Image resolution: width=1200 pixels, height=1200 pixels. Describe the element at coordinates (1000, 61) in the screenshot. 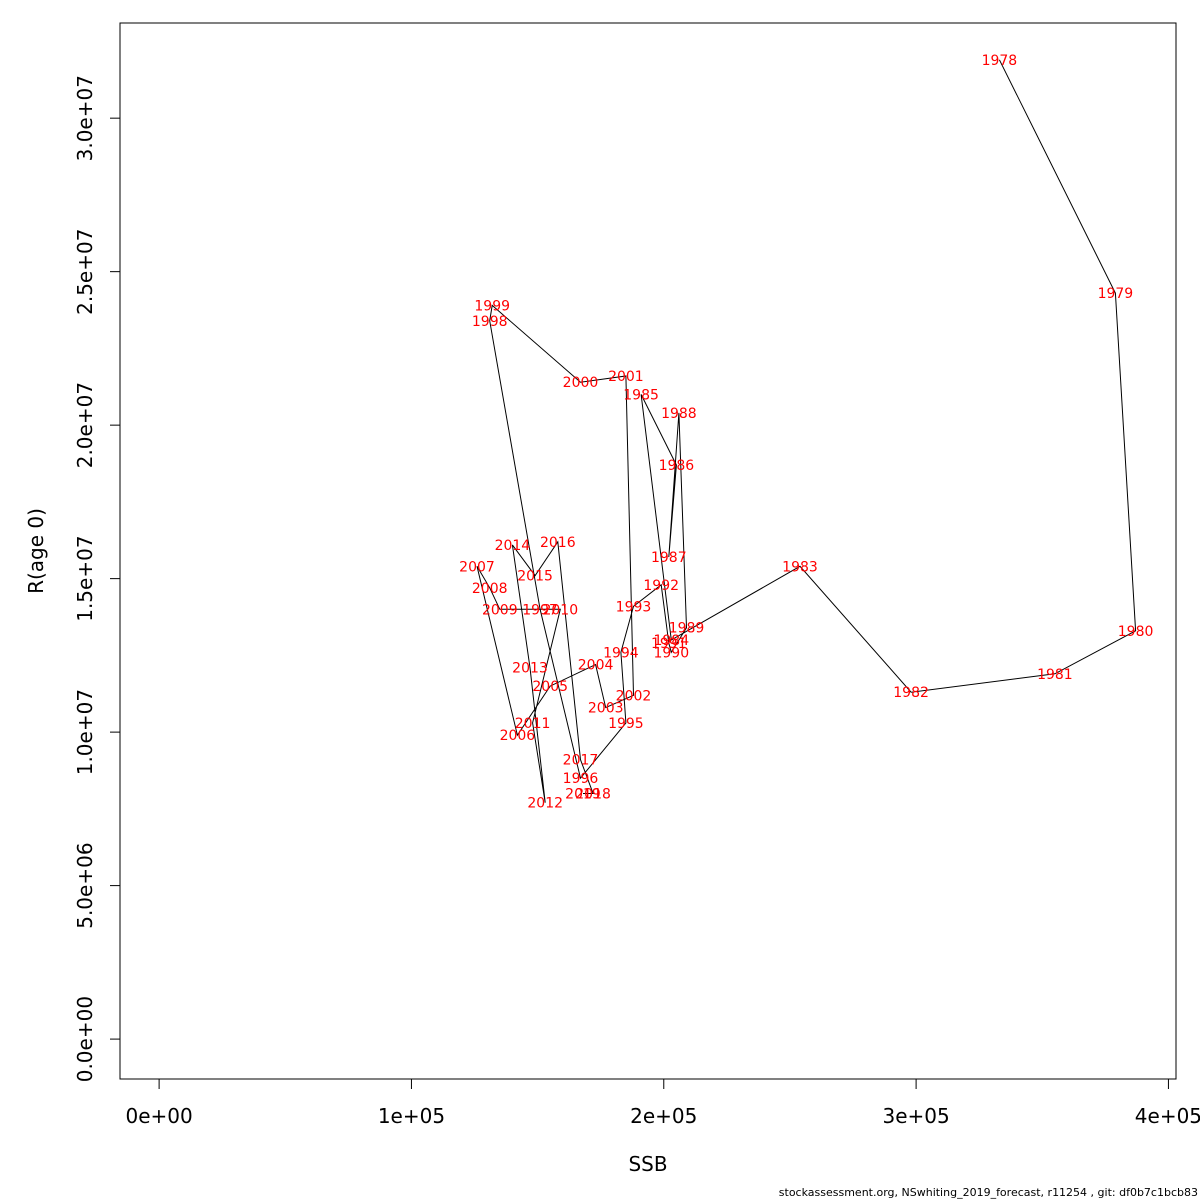

I see `point-label-1978: 1978` at that location.